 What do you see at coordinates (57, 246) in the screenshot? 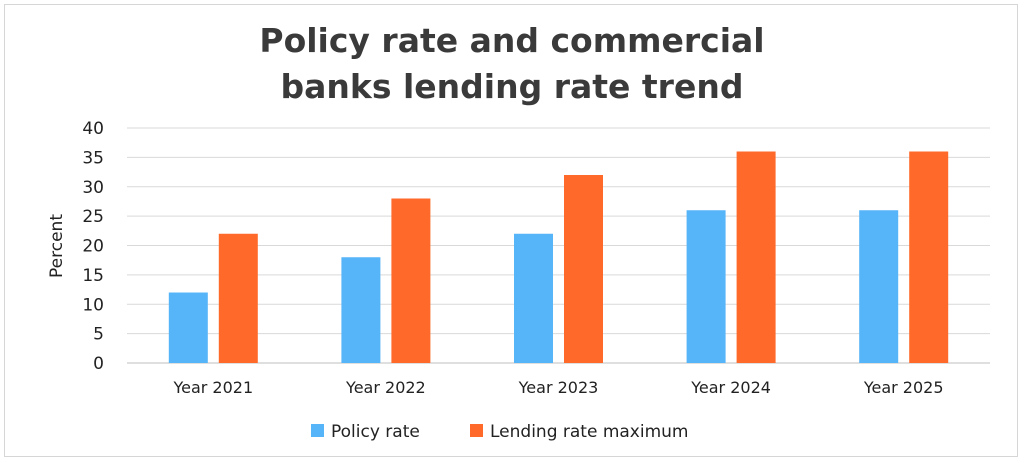
I see `y-axis-label: Percent` at bounding box center [57, 246].